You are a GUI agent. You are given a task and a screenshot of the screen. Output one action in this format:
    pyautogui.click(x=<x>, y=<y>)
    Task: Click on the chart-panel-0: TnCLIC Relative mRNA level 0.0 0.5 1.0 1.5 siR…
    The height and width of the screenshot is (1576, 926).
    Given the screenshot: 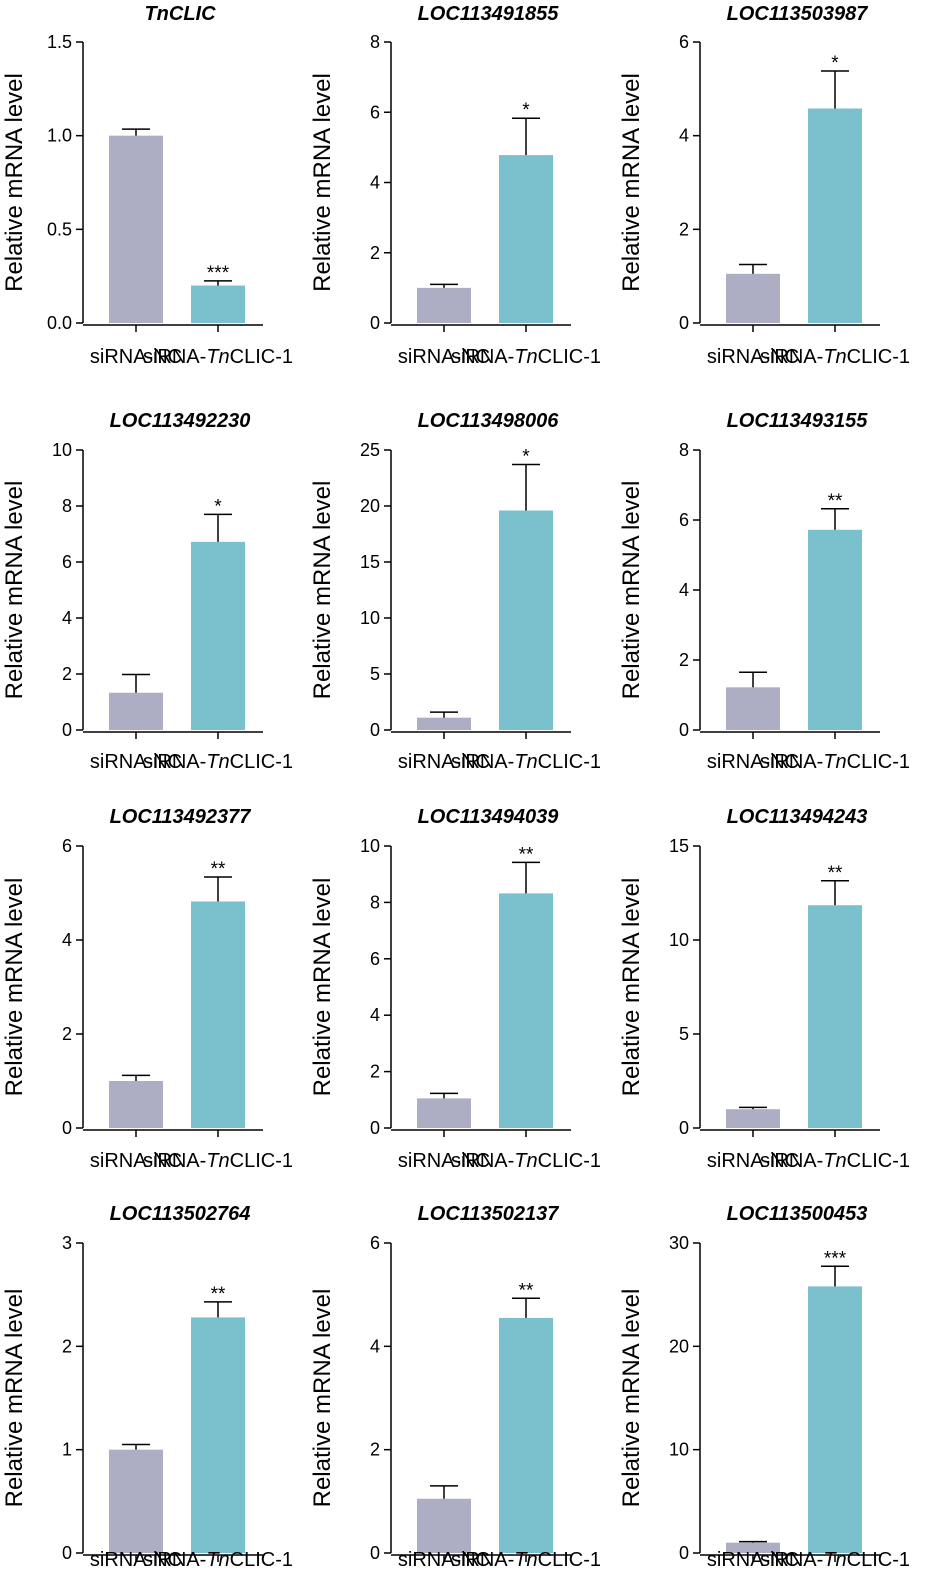 What is the action you would take?
    pyautogui.click(x=147, y=185)
    